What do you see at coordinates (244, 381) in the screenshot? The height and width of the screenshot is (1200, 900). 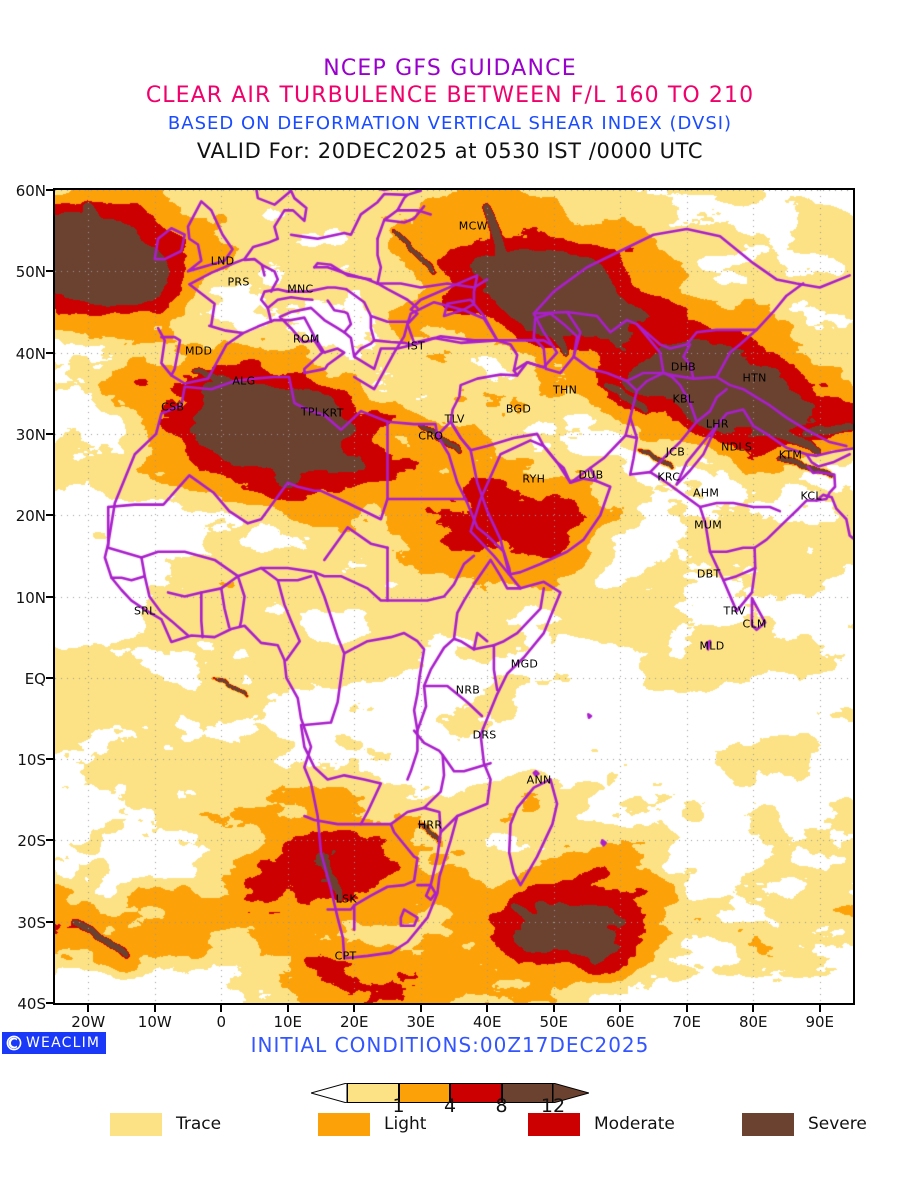 I see `city-label: ALG` at bounding box center [244, 381].